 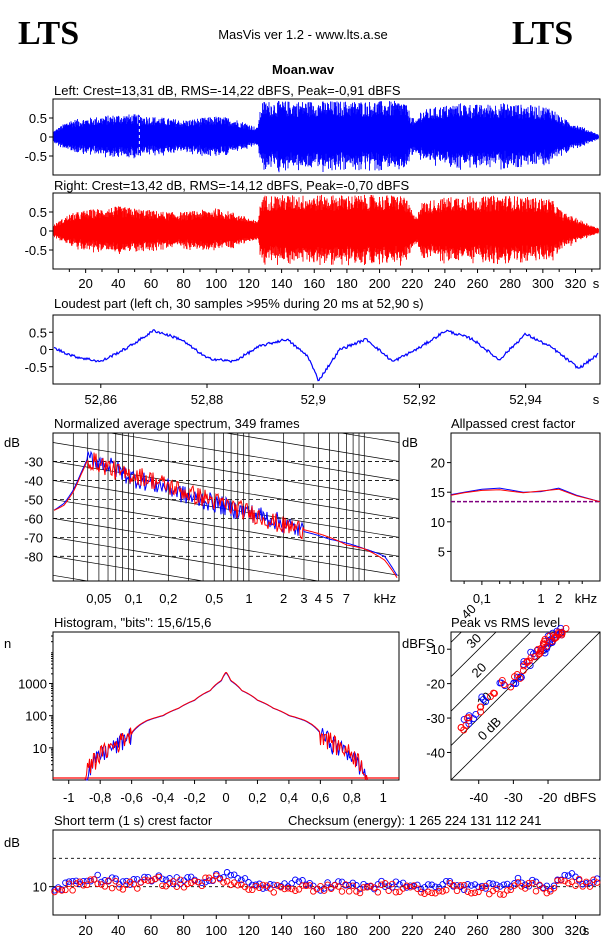 I want to click on stcf-xtick-label: 60, so click(x=151, y=930).